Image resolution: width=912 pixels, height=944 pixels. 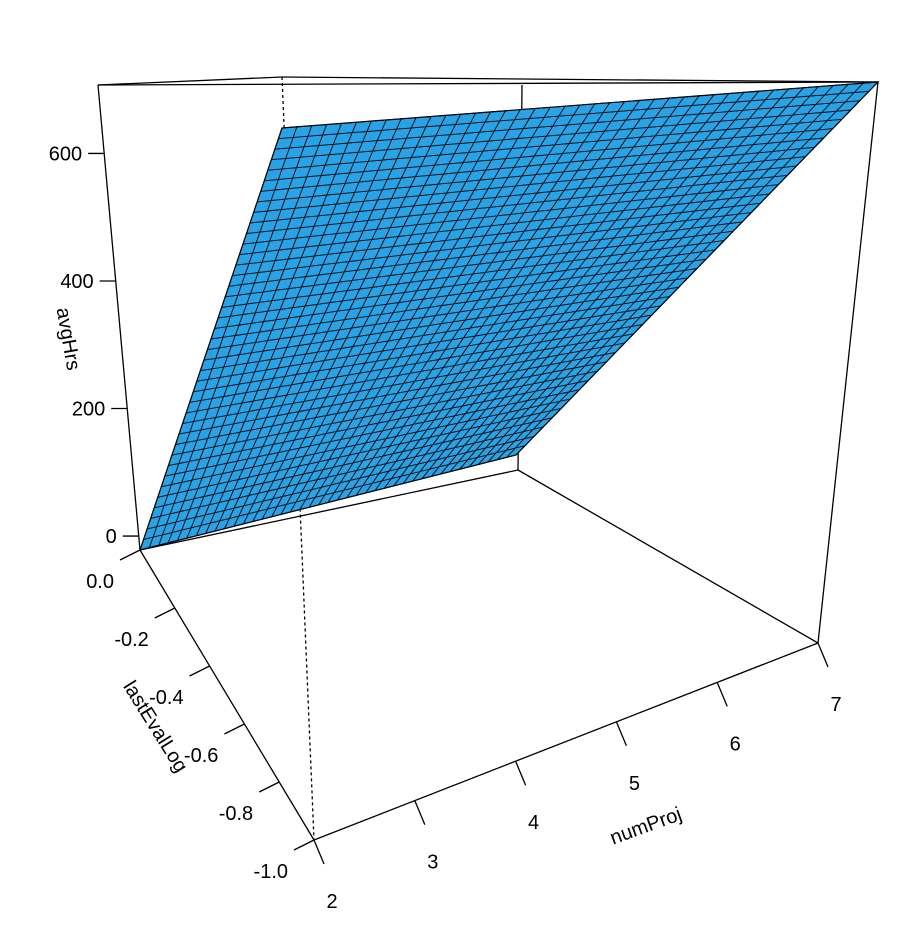 What do you see at coordinates (533, 823) in the screenshot?
I see `x-tick-label: 4` at bounding box center [533, 823].